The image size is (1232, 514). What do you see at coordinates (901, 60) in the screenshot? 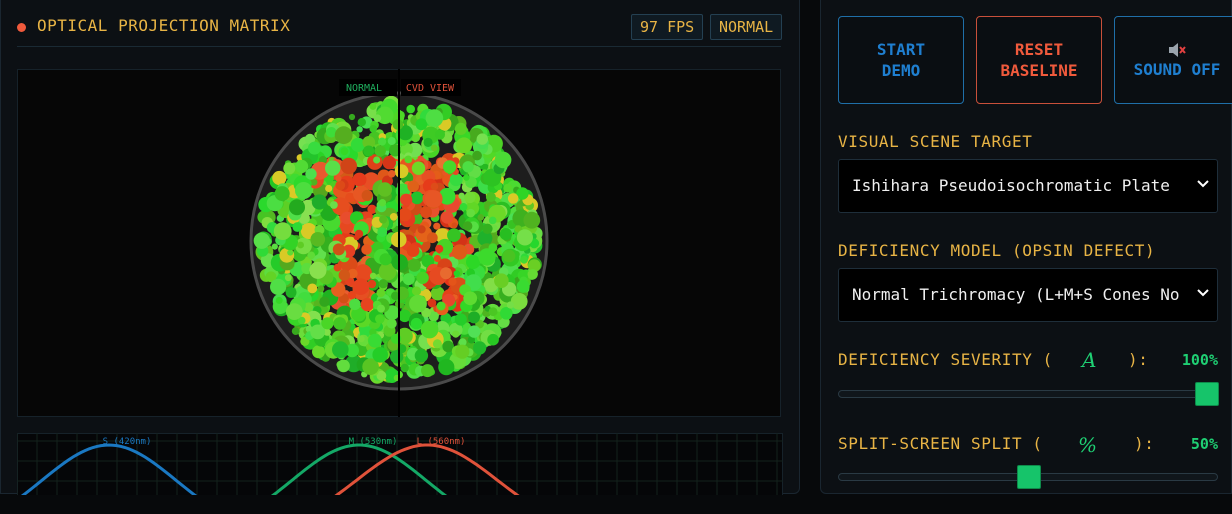
I see `start-button: START DEMO` at bounding box center [901, 60].